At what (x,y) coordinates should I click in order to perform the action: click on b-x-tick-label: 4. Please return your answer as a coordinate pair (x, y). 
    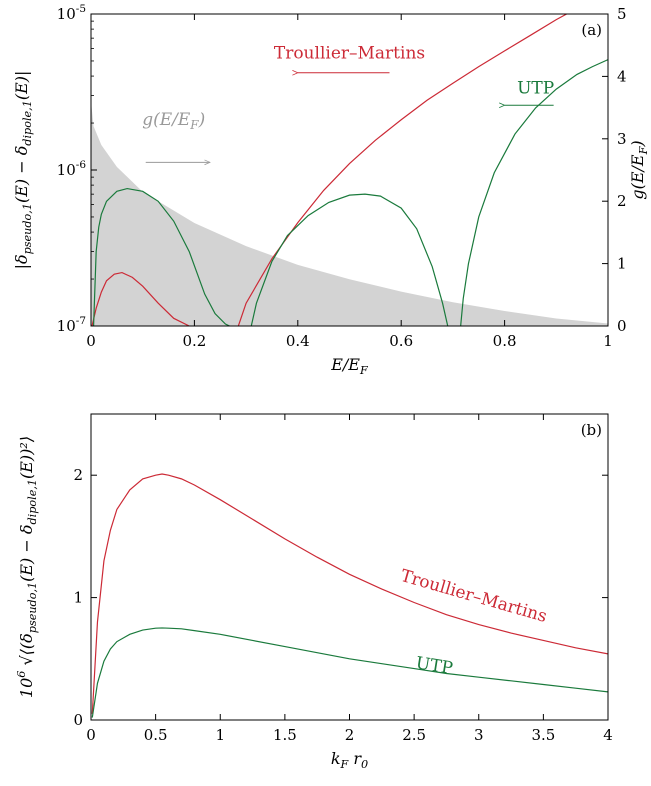
    Looking at the image, I should click on (608, 735).